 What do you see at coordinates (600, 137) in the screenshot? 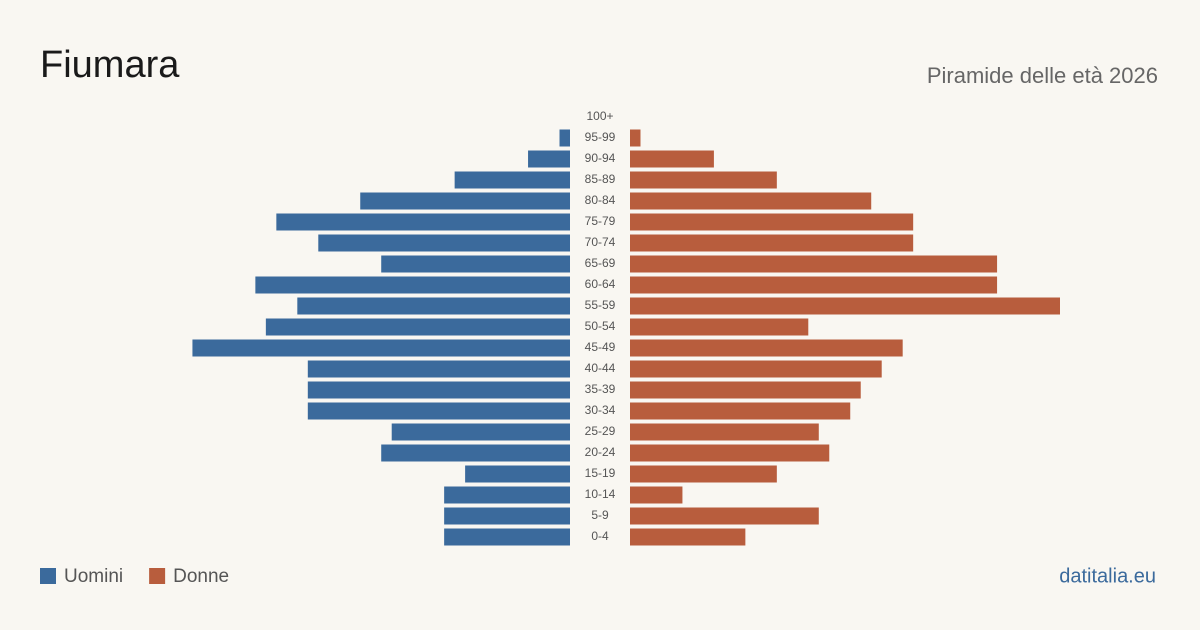
I see `age-label: 95-99` at bounding box center [600, 137].